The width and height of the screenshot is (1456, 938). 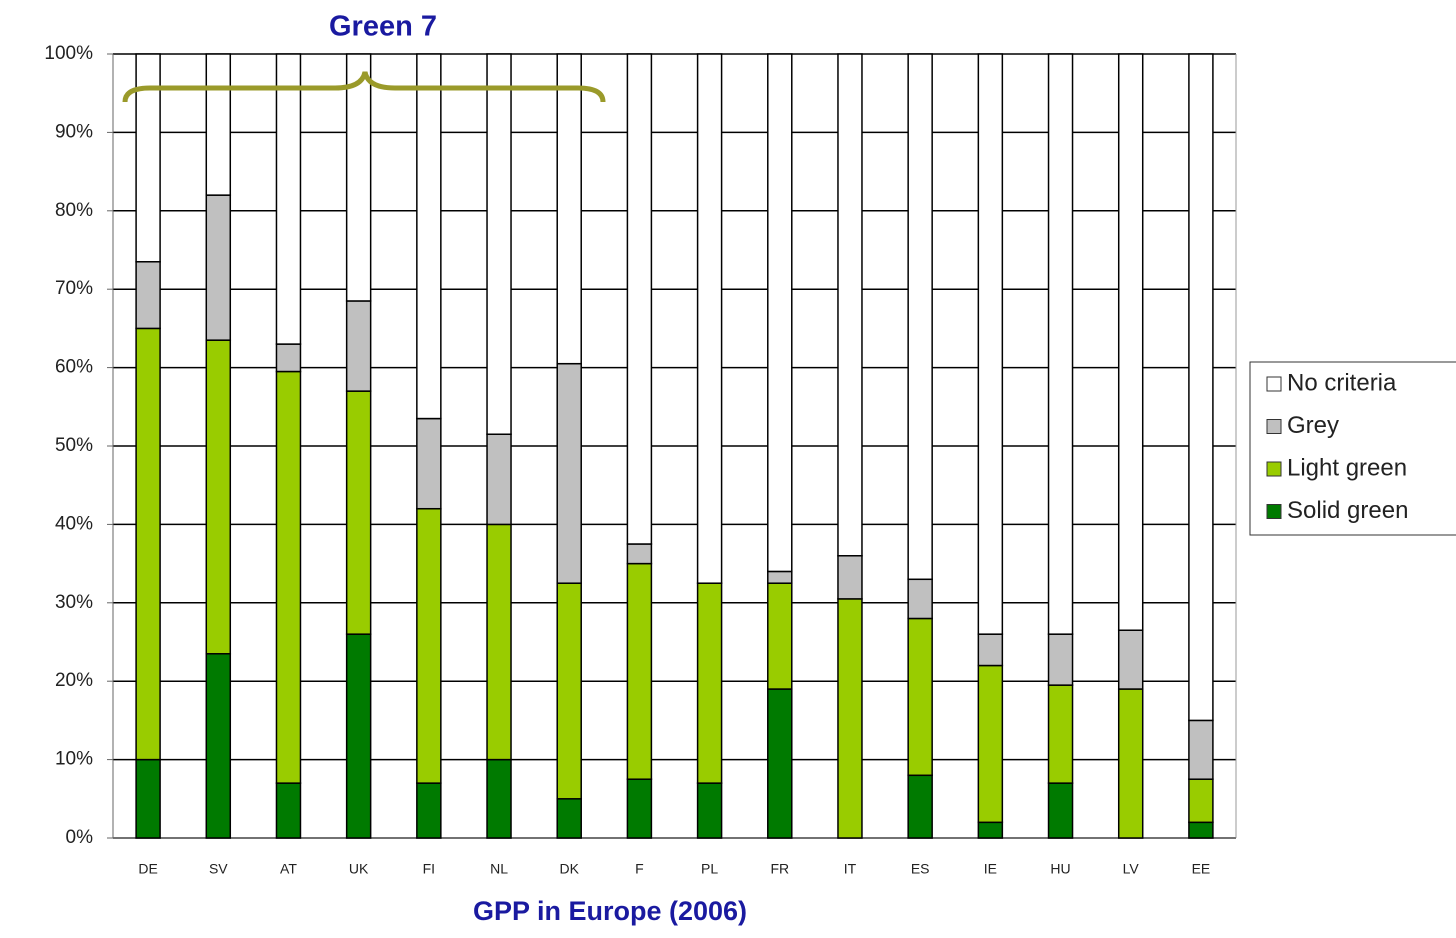 What do you see at coordinates (569, 869) in the screenshot?
I see `x-tick-label: DK` at bounding box center [569, 869].